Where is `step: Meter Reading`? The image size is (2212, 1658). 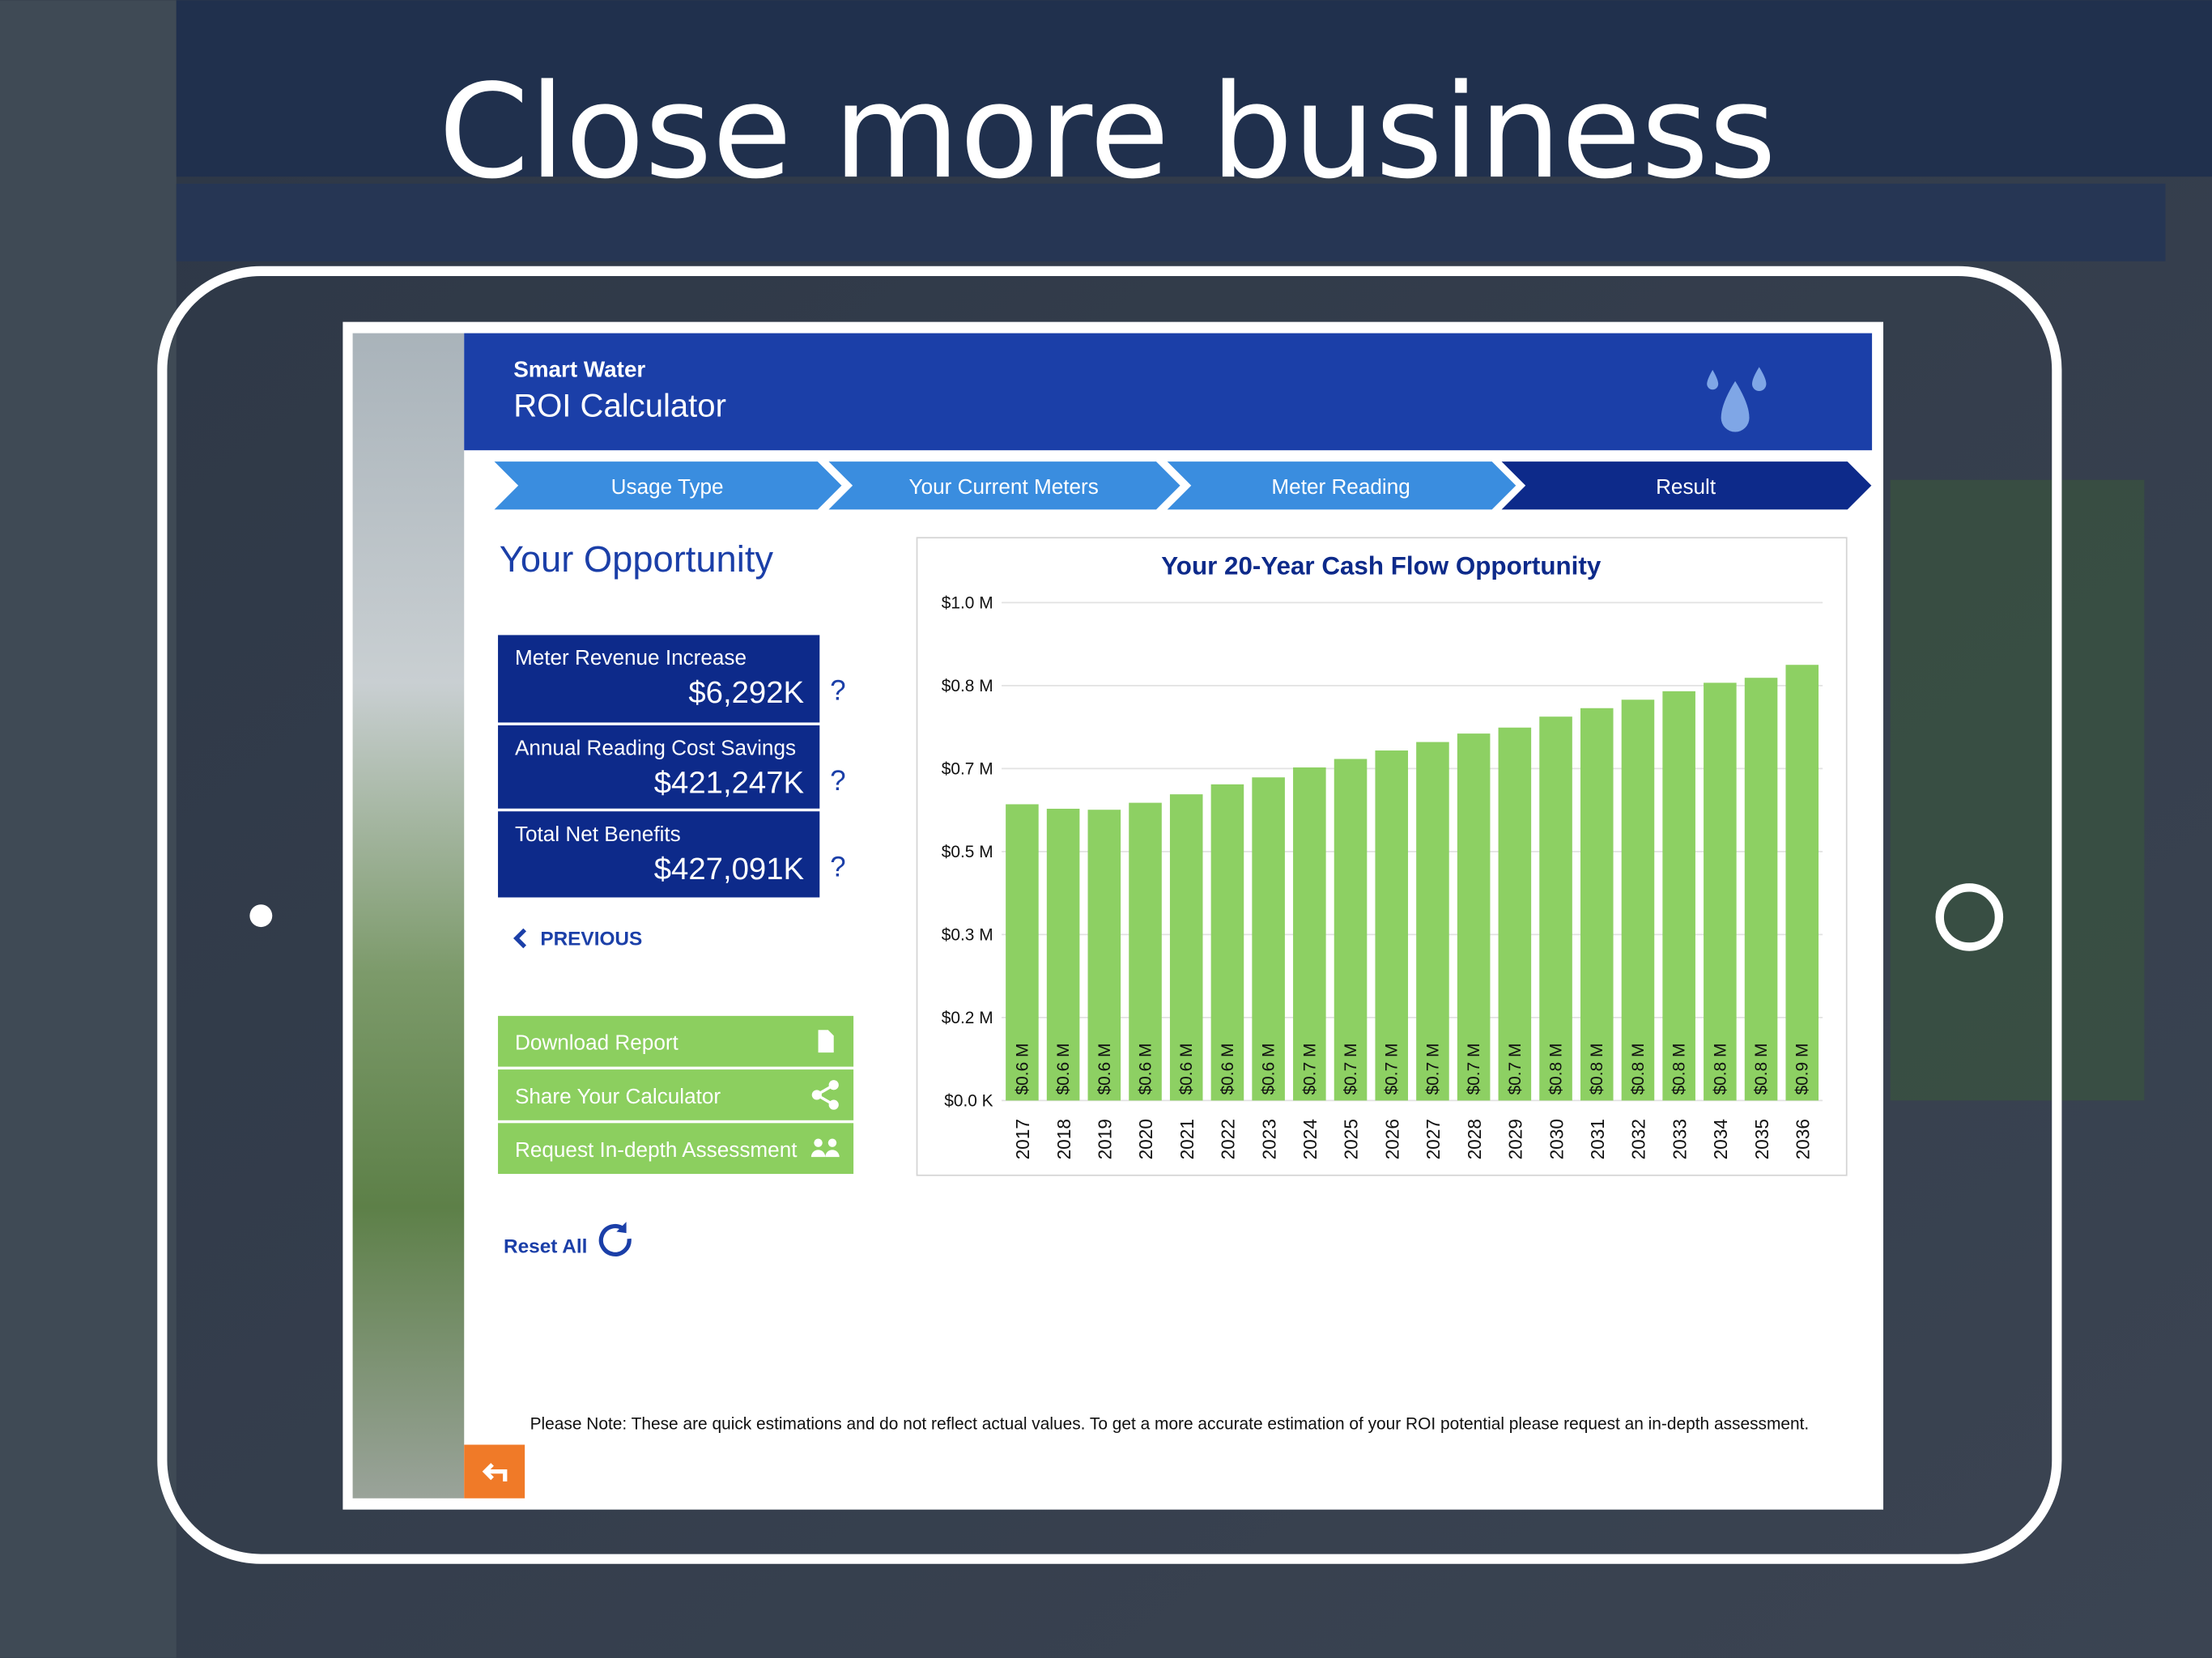
step: Meter Reading is located at coordinates (1340, 485).